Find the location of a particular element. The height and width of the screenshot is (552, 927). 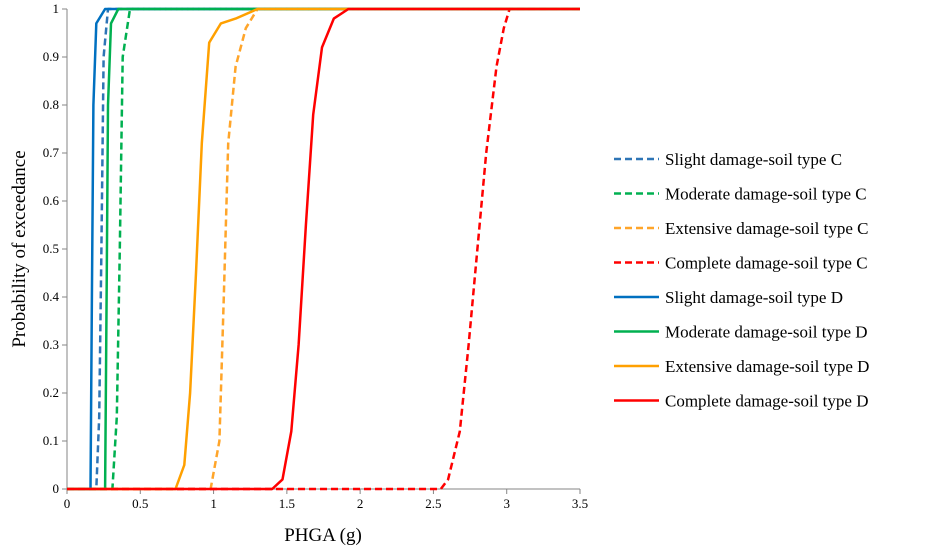

y-tick-label: 0.4 is located at coordinates (51, 296).